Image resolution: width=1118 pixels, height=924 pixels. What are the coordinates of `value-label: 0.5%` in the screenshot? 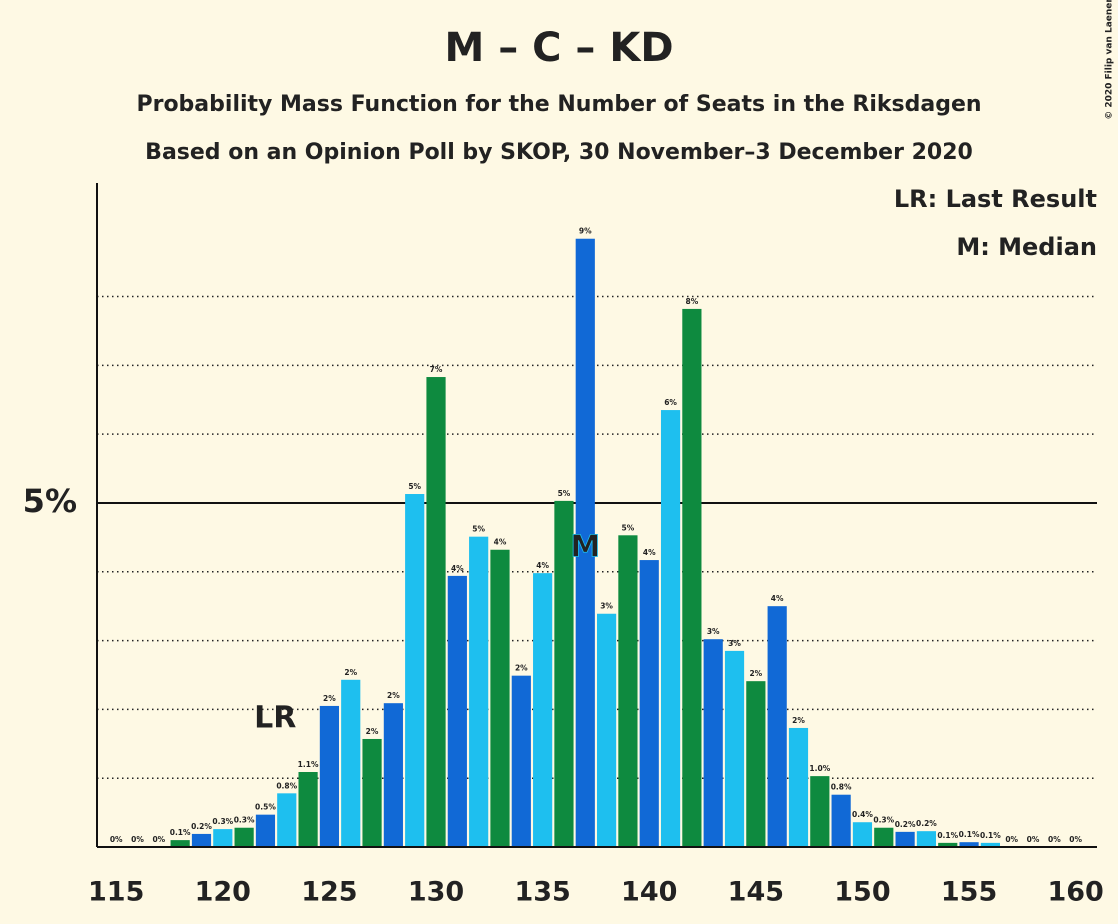 It's located at (265, 807).